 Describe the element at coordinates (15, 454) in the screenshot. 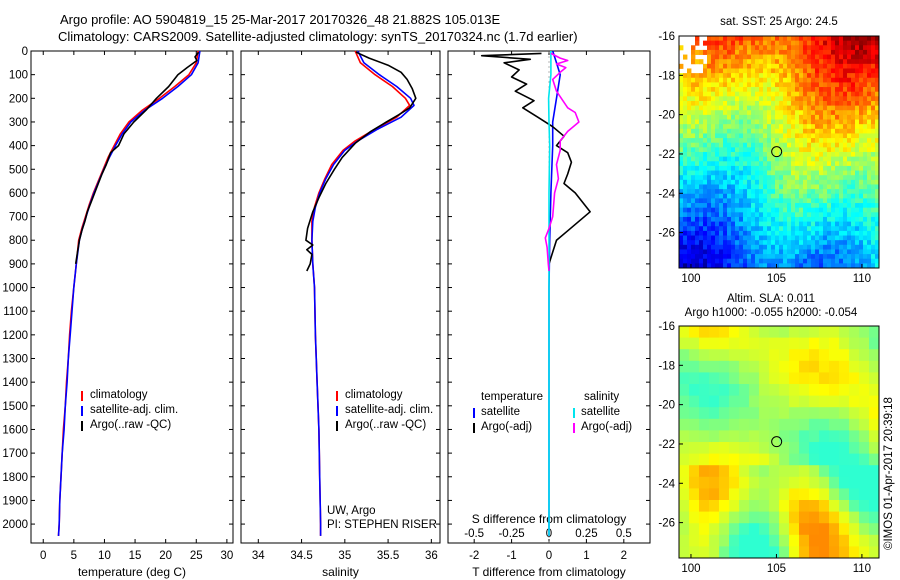

I see `depth-tick-label: 1700` at that location.